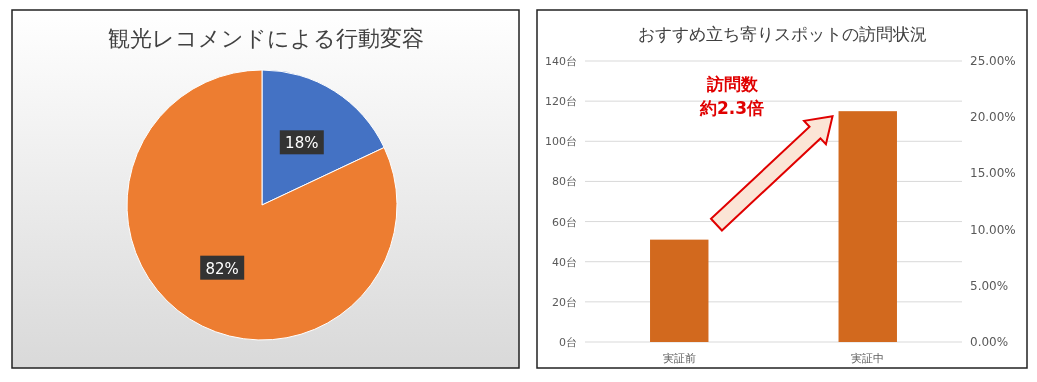 The height and width of the screenshot is (382, 1037). I want to click on y-tick-label: 60台, so click(564, 222).